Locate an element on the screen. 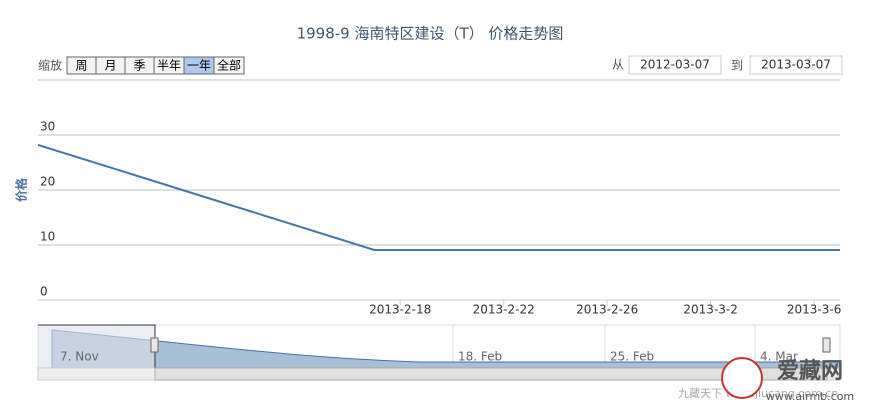 The height and width of the screenshot is (407, 882). zoom-button-label: 全部 is located at coordinates (229, 65).